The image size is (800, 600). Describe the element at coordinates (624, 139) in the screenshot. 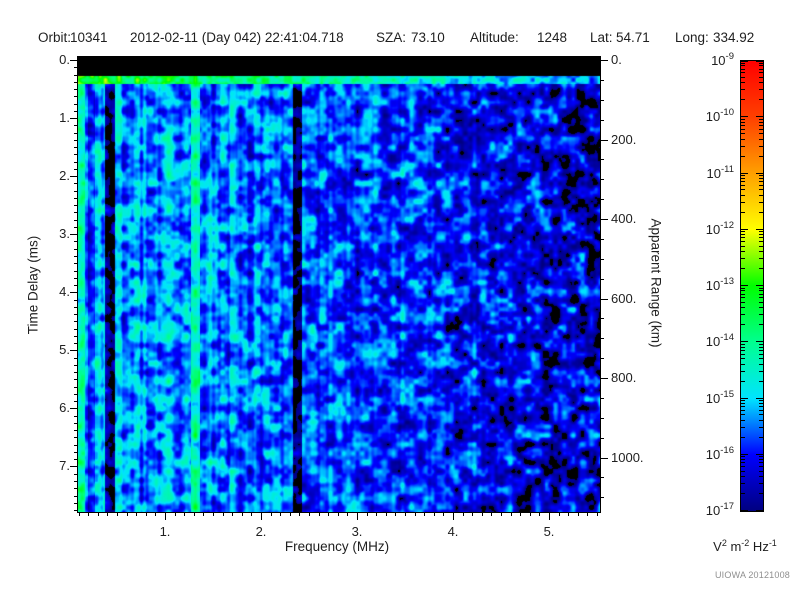

I see `y-right-tick-label: 200.` at that location.